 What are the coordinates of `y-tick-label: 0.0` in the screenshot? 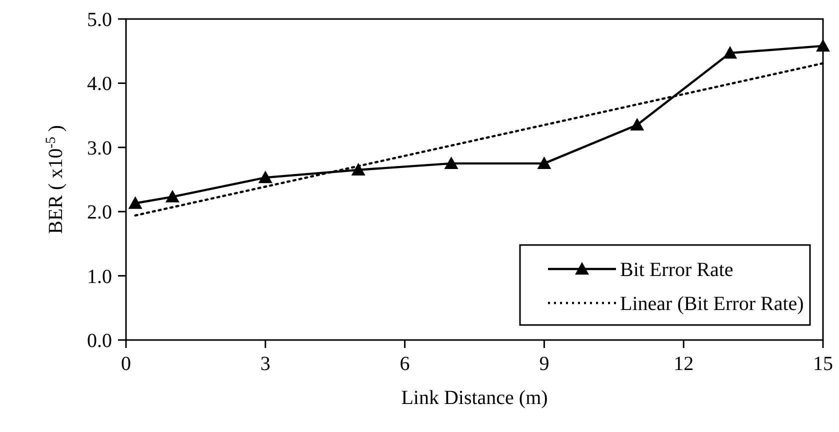 It's located at (99, 341).